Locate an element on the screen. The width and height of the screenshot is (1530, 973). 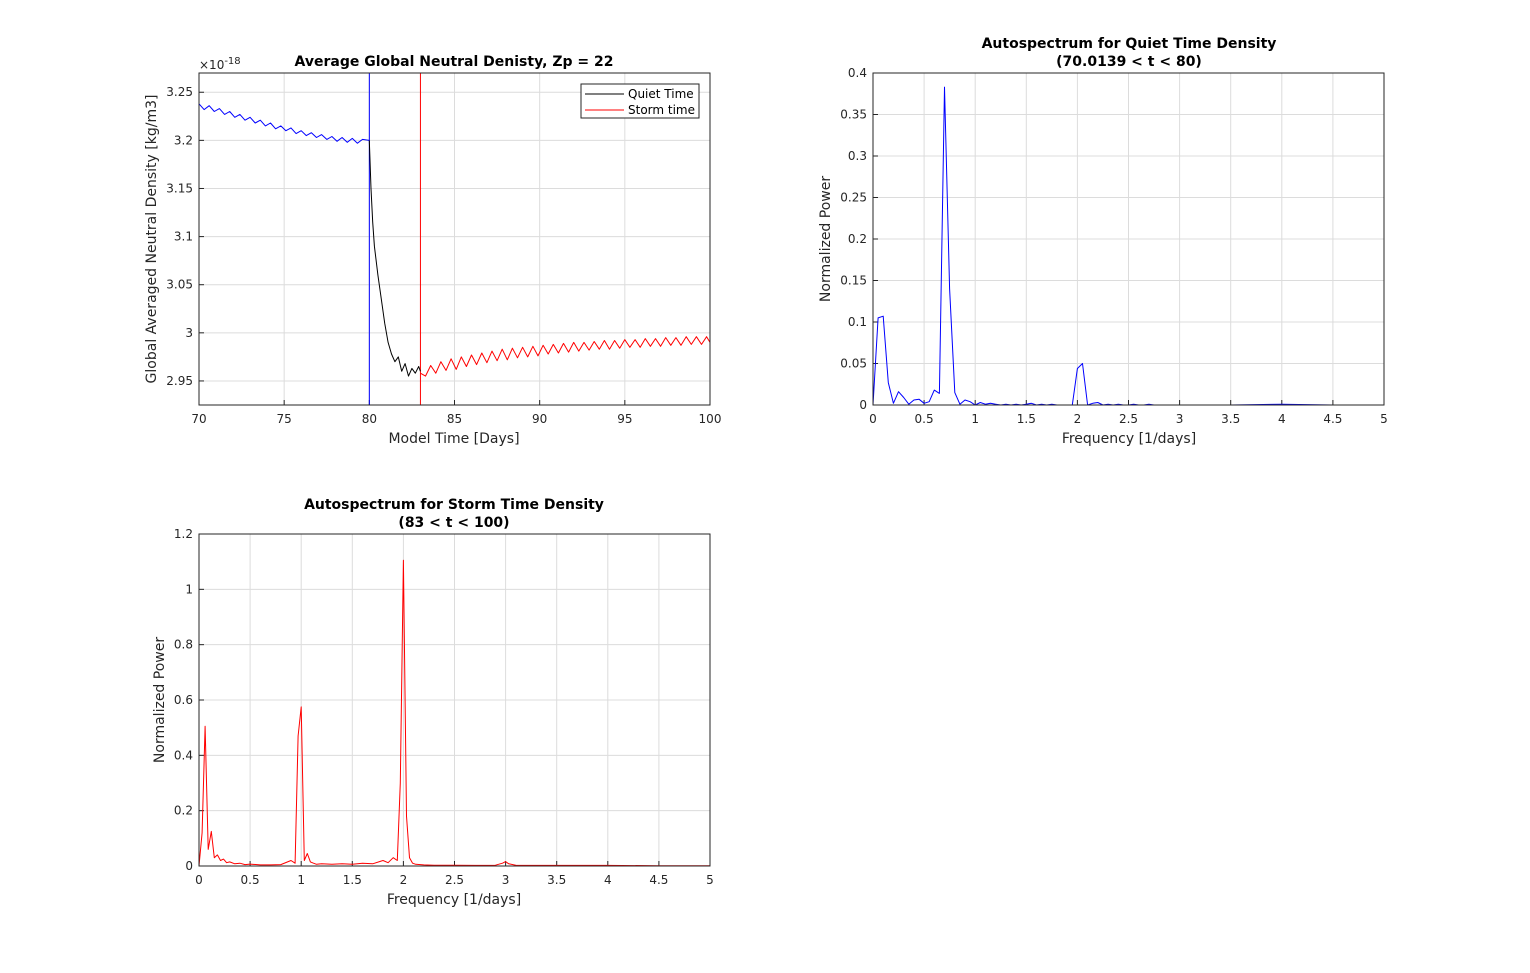
y-tick-label: 0.25 is located at coordinates (853, 198).